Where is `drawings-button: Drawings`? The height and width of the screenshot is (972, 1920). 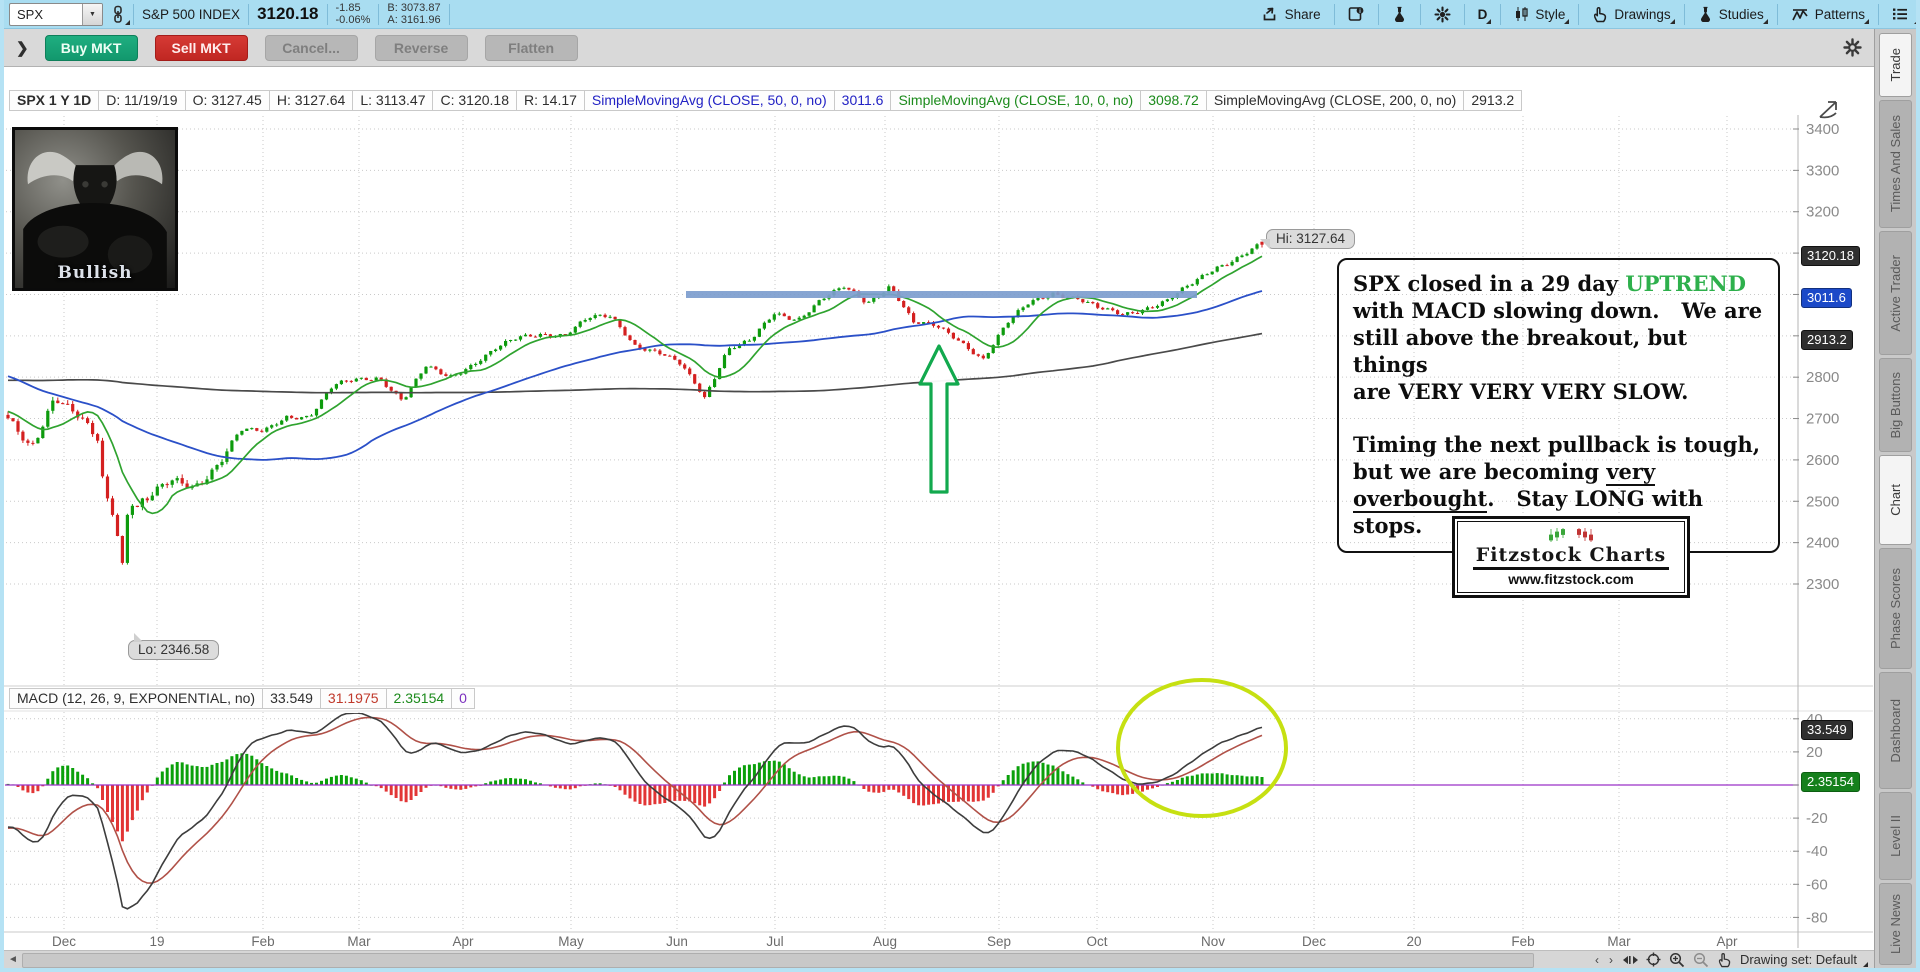
drawings-button: Drawings is located at coordinates (1631, 14).